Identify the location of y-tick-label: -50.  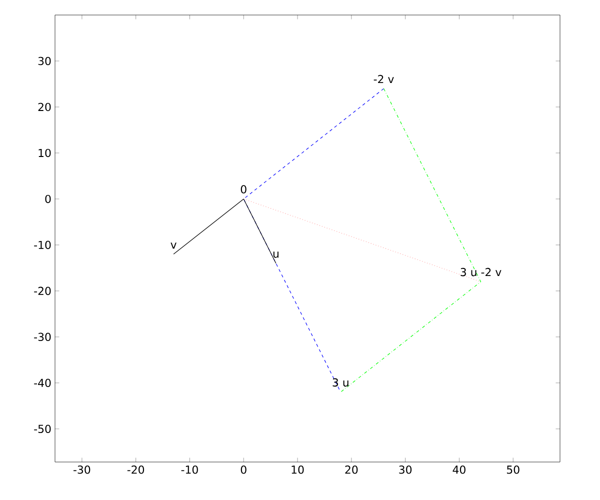
(42, 429).